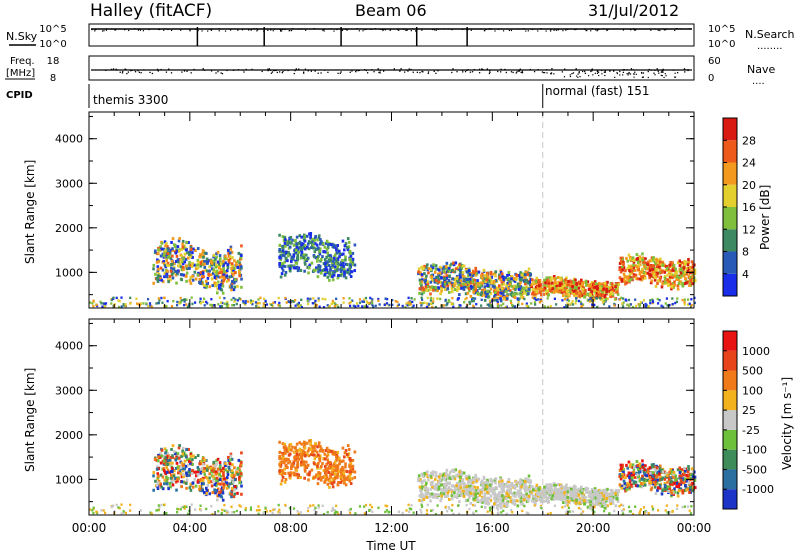  What do you see at coordinates (69, 272) in the screenshot?
I see `y-tick-label: 1000` at bounding box center [69, 272].